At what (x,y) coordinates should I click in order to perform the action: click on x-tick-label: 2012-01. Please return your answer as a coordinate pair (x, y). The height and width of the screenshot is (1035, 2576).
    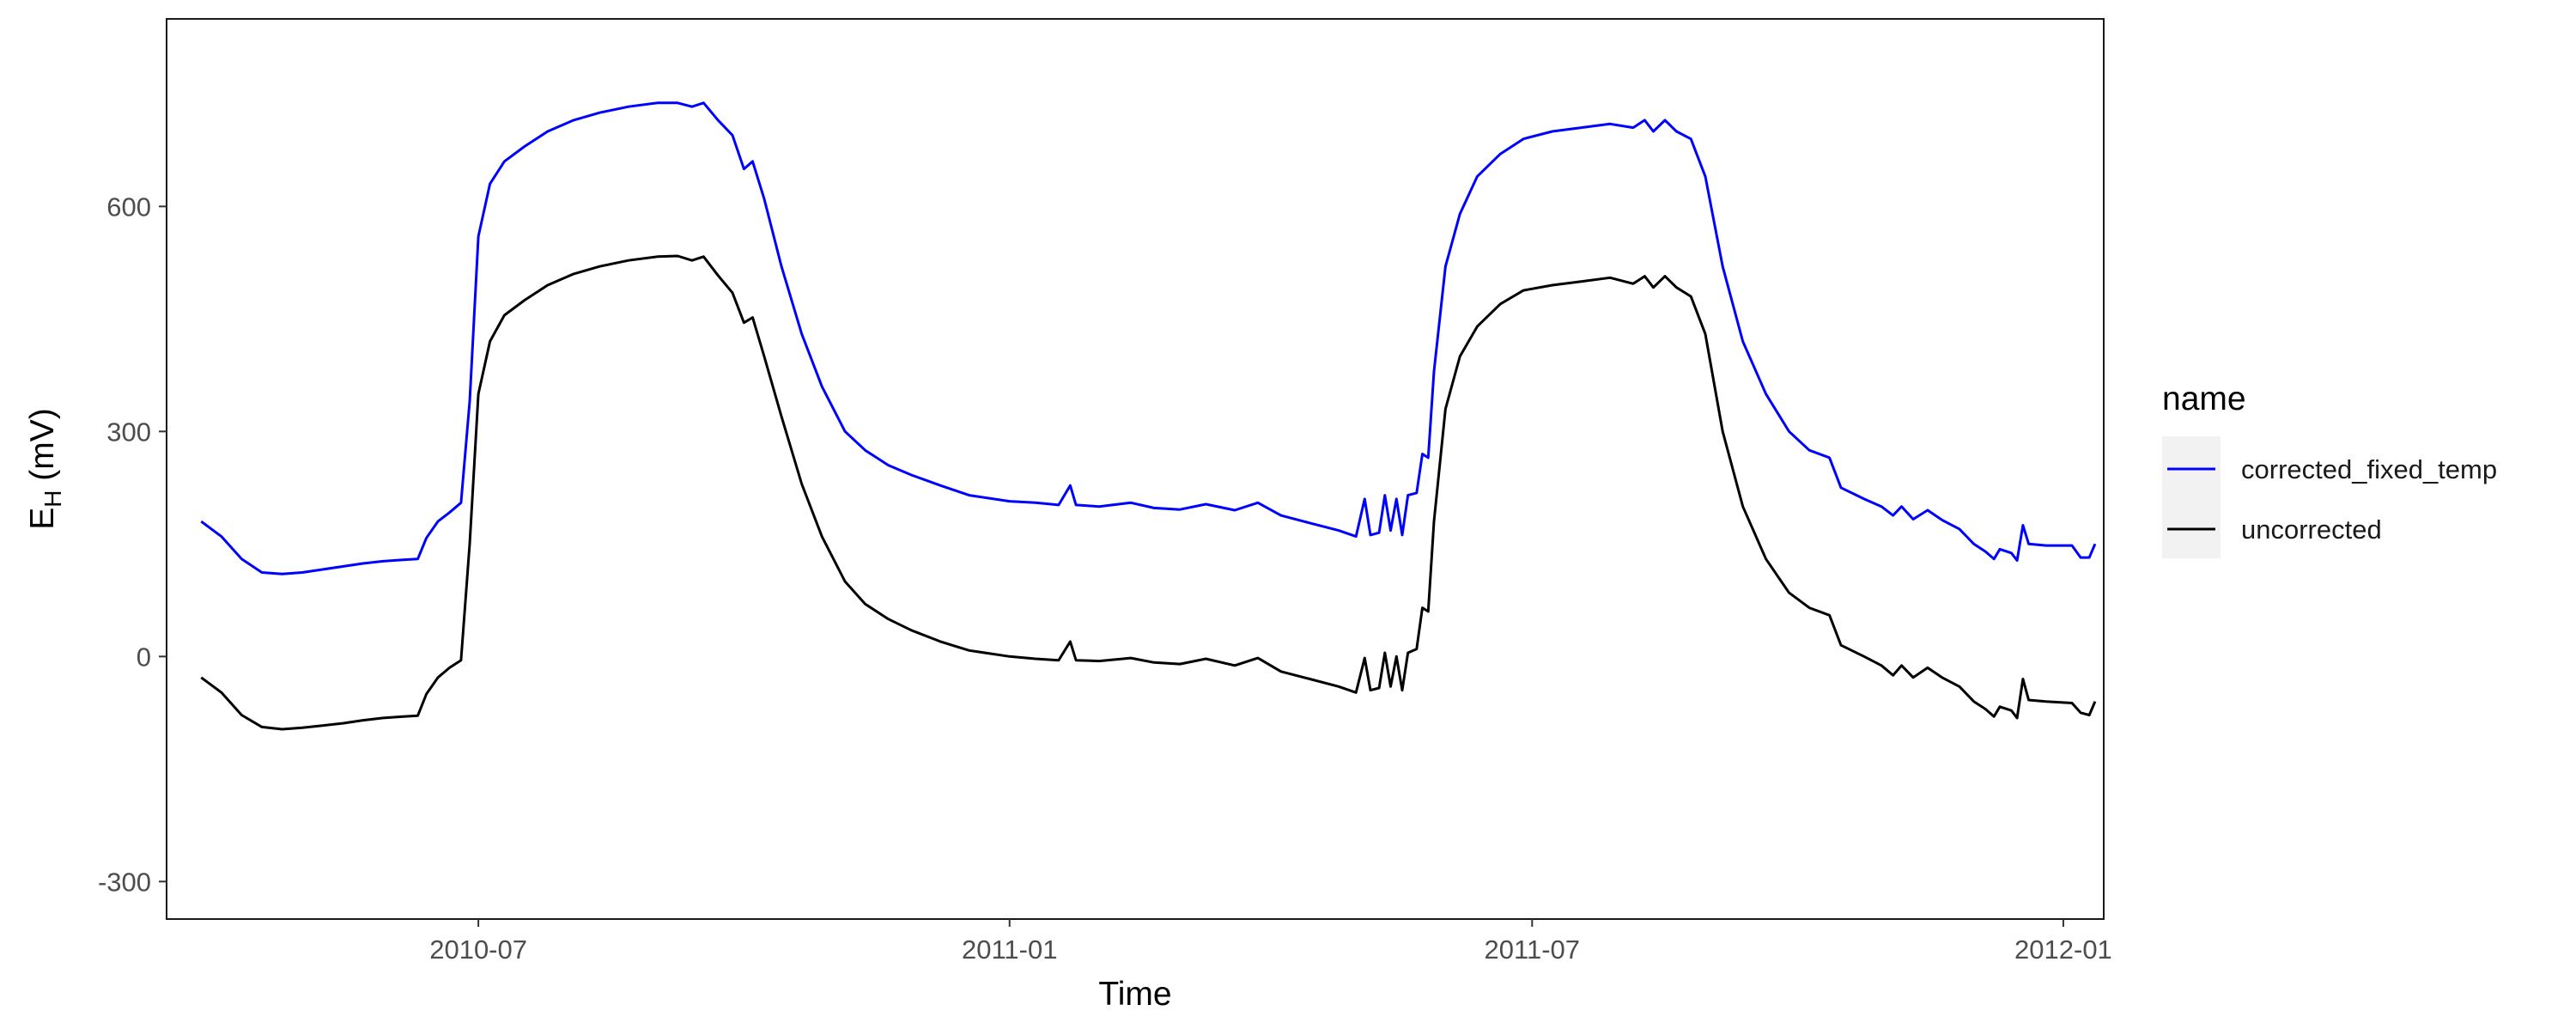
    Looking at the image, I should click on (2063, 950).